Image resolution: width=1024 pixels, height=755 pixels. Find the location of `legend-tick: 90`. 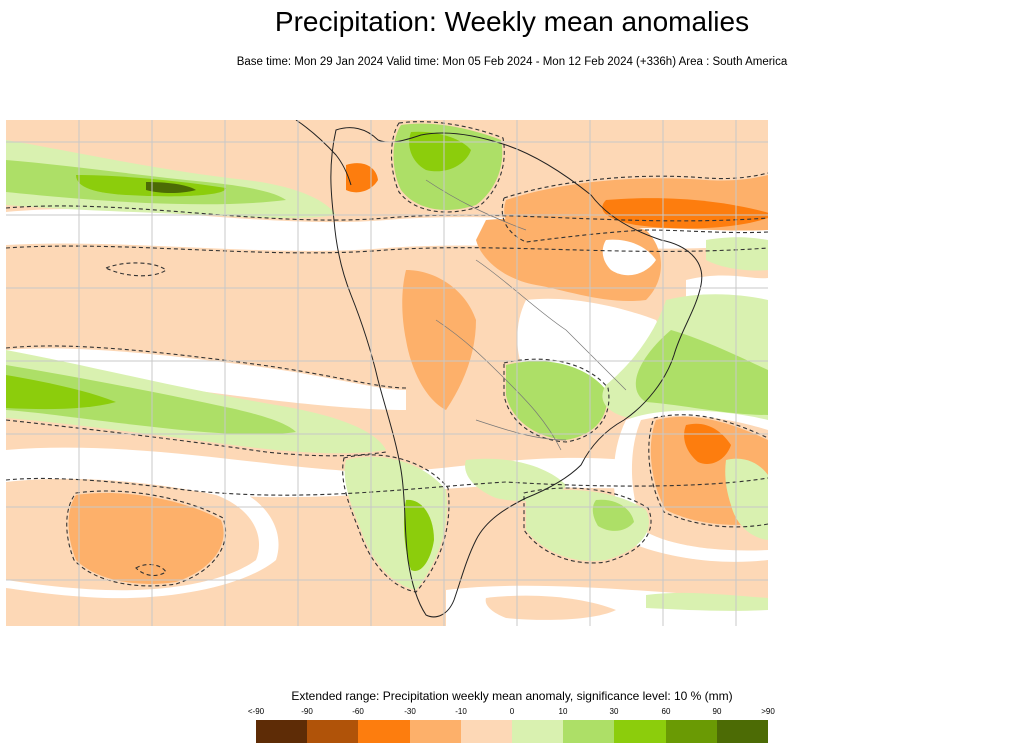

legend-tick: 90 is located at coordinates (717, 711).